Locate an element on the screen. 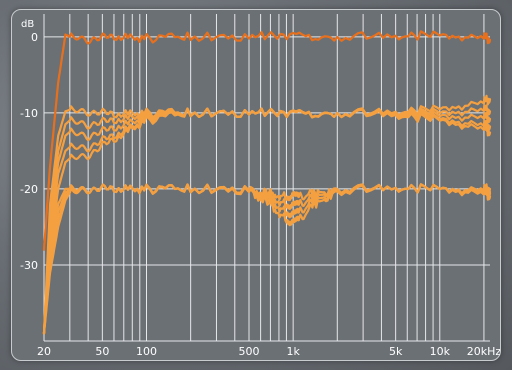  x-tick-label: 1k is located at coordinates (293, 351).